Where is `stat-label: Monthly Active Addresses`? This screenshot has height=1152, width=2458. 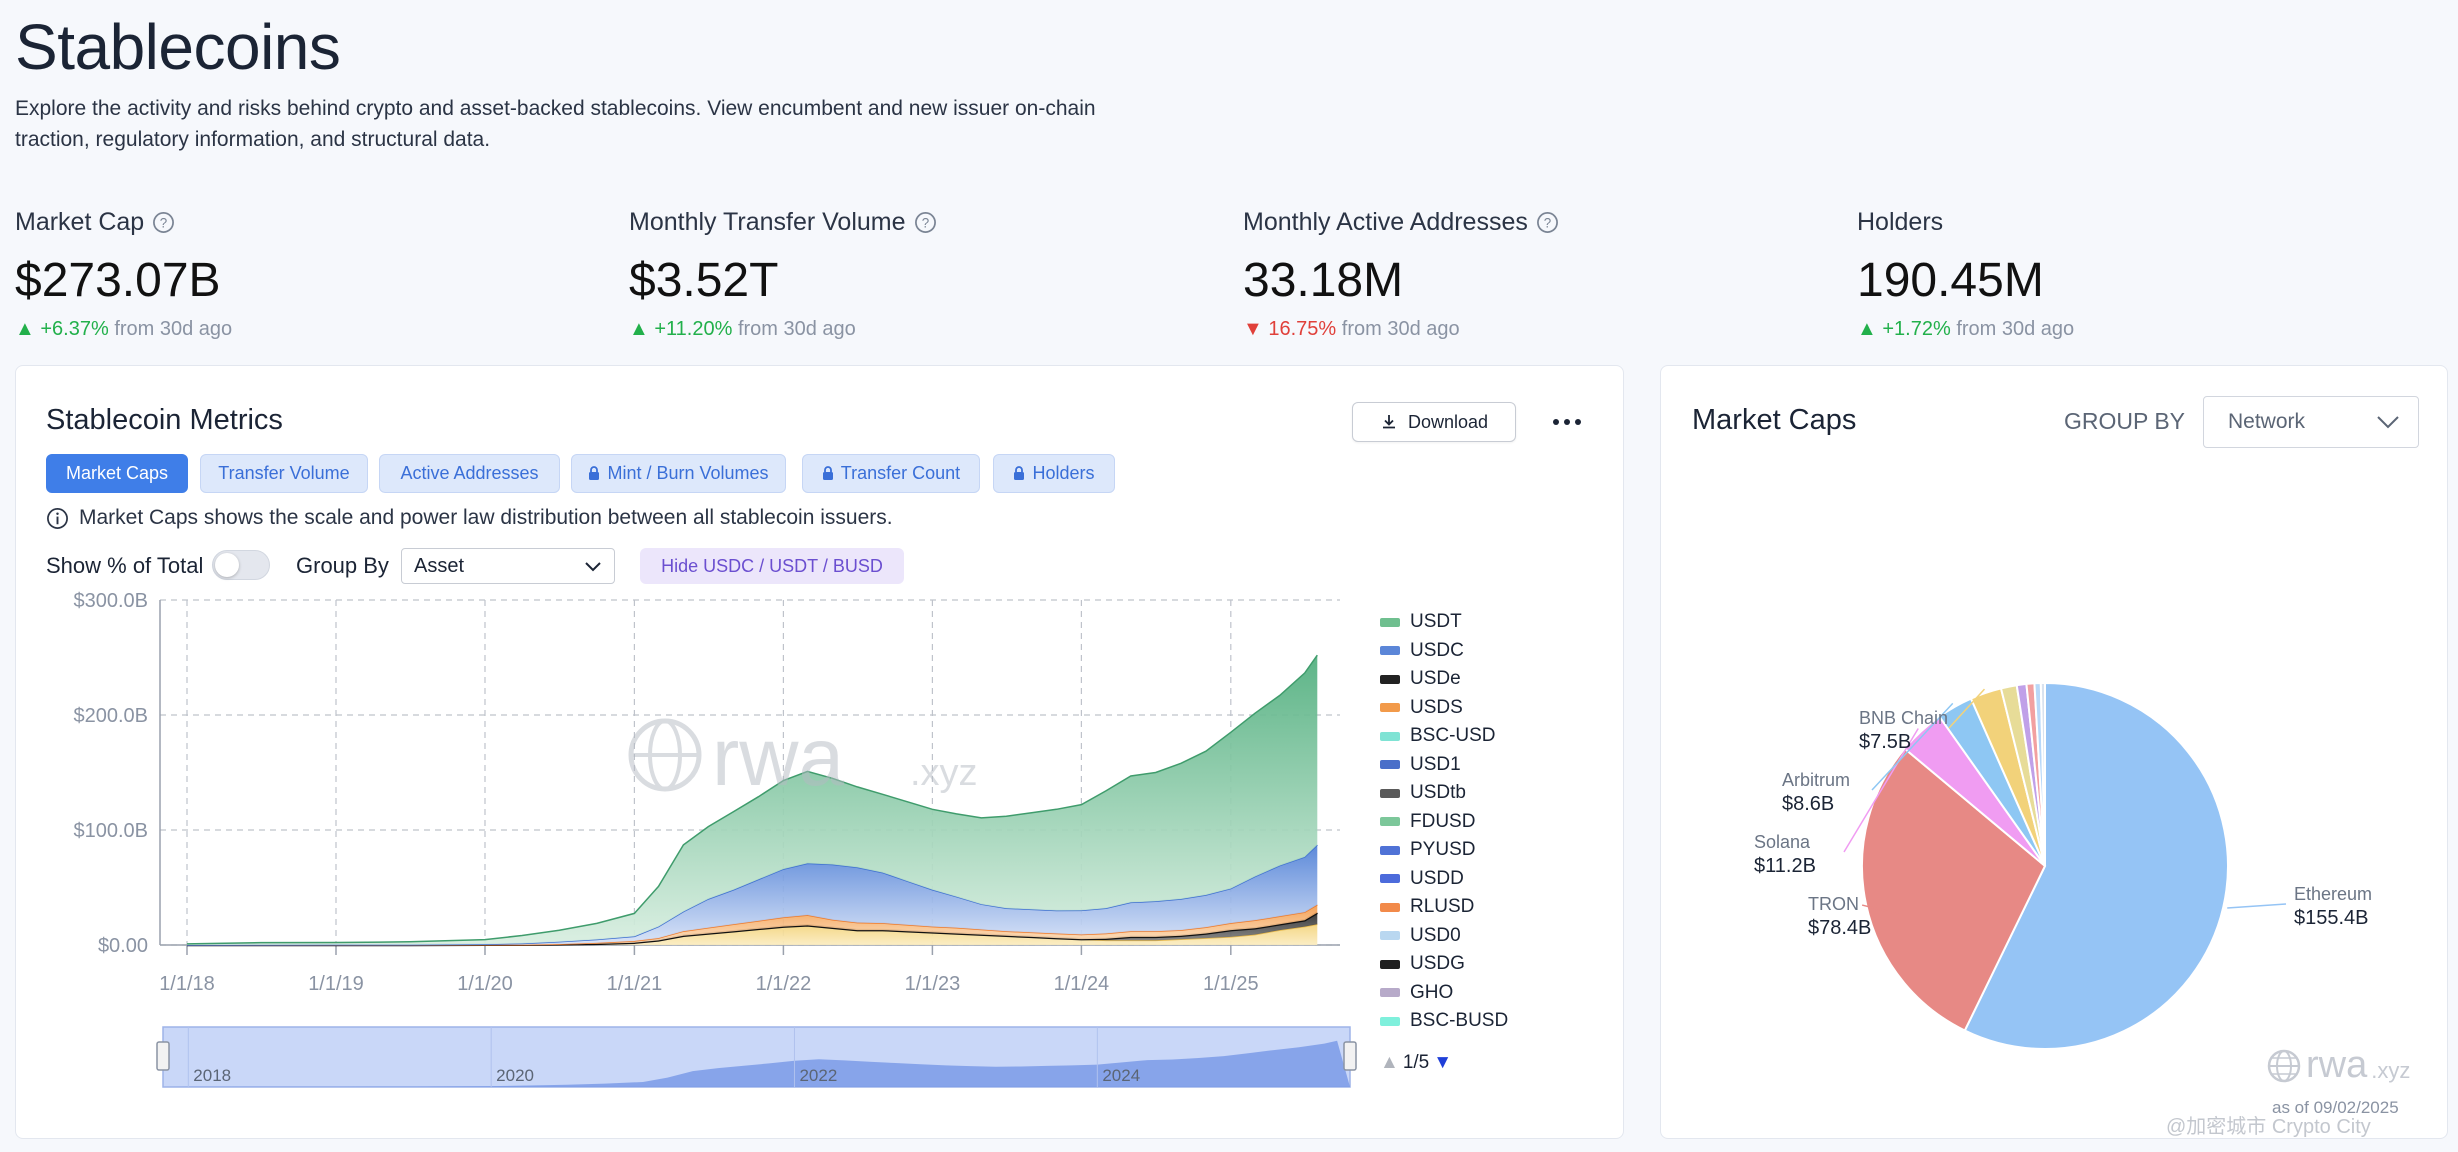 stat-label: Monthly Active Addresses is located at coordinates (1385, 221).